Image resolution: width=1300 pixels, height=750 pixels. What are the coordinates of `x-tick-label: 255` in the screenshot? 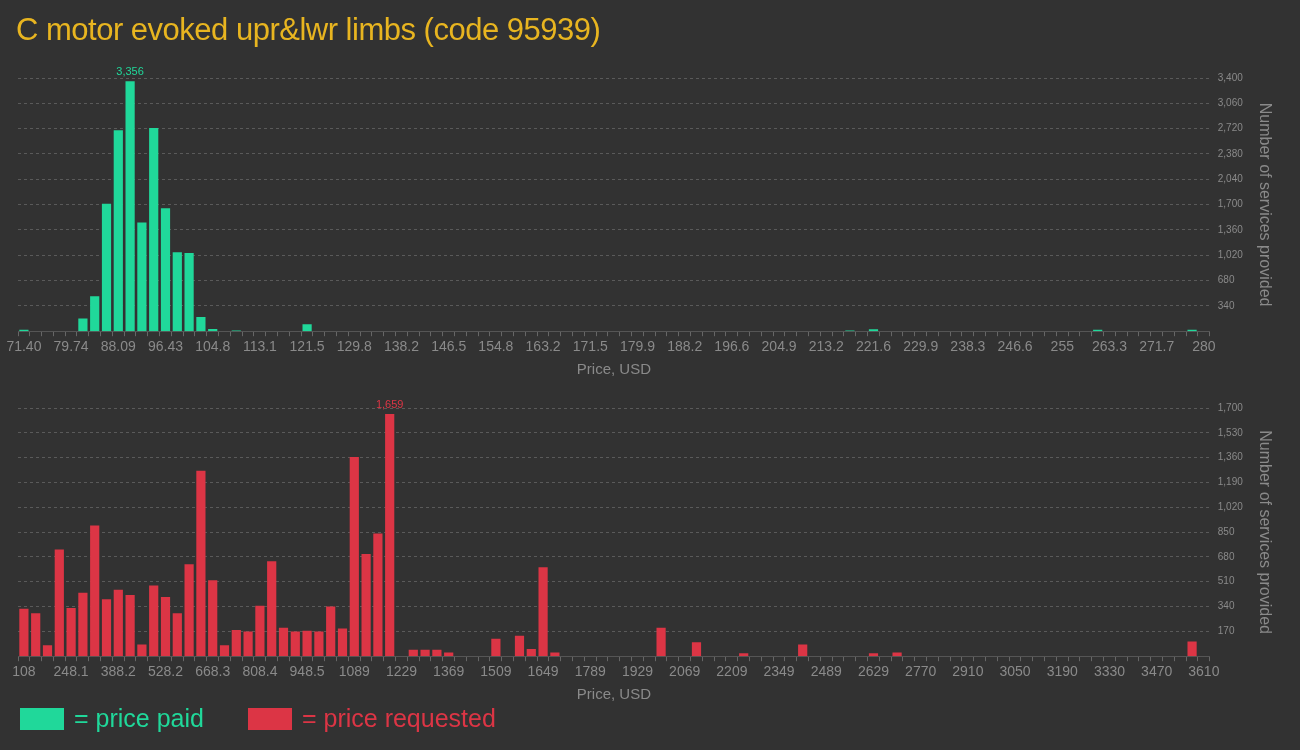 It's located at (1062, 346).